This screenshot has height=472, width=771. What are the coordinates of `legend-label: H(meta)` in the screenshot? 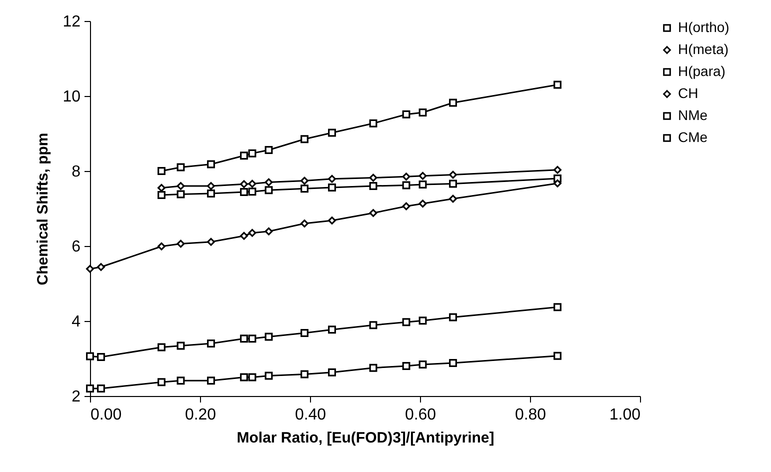 It's located at (703, 49).